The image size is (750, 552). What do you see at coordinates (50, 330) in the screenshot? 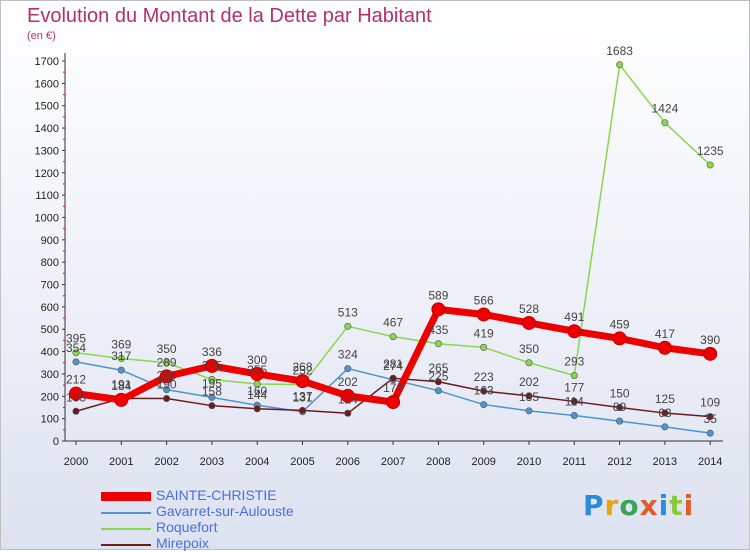
I see `y-tick-label: 500` at bounding box center [50, 330].